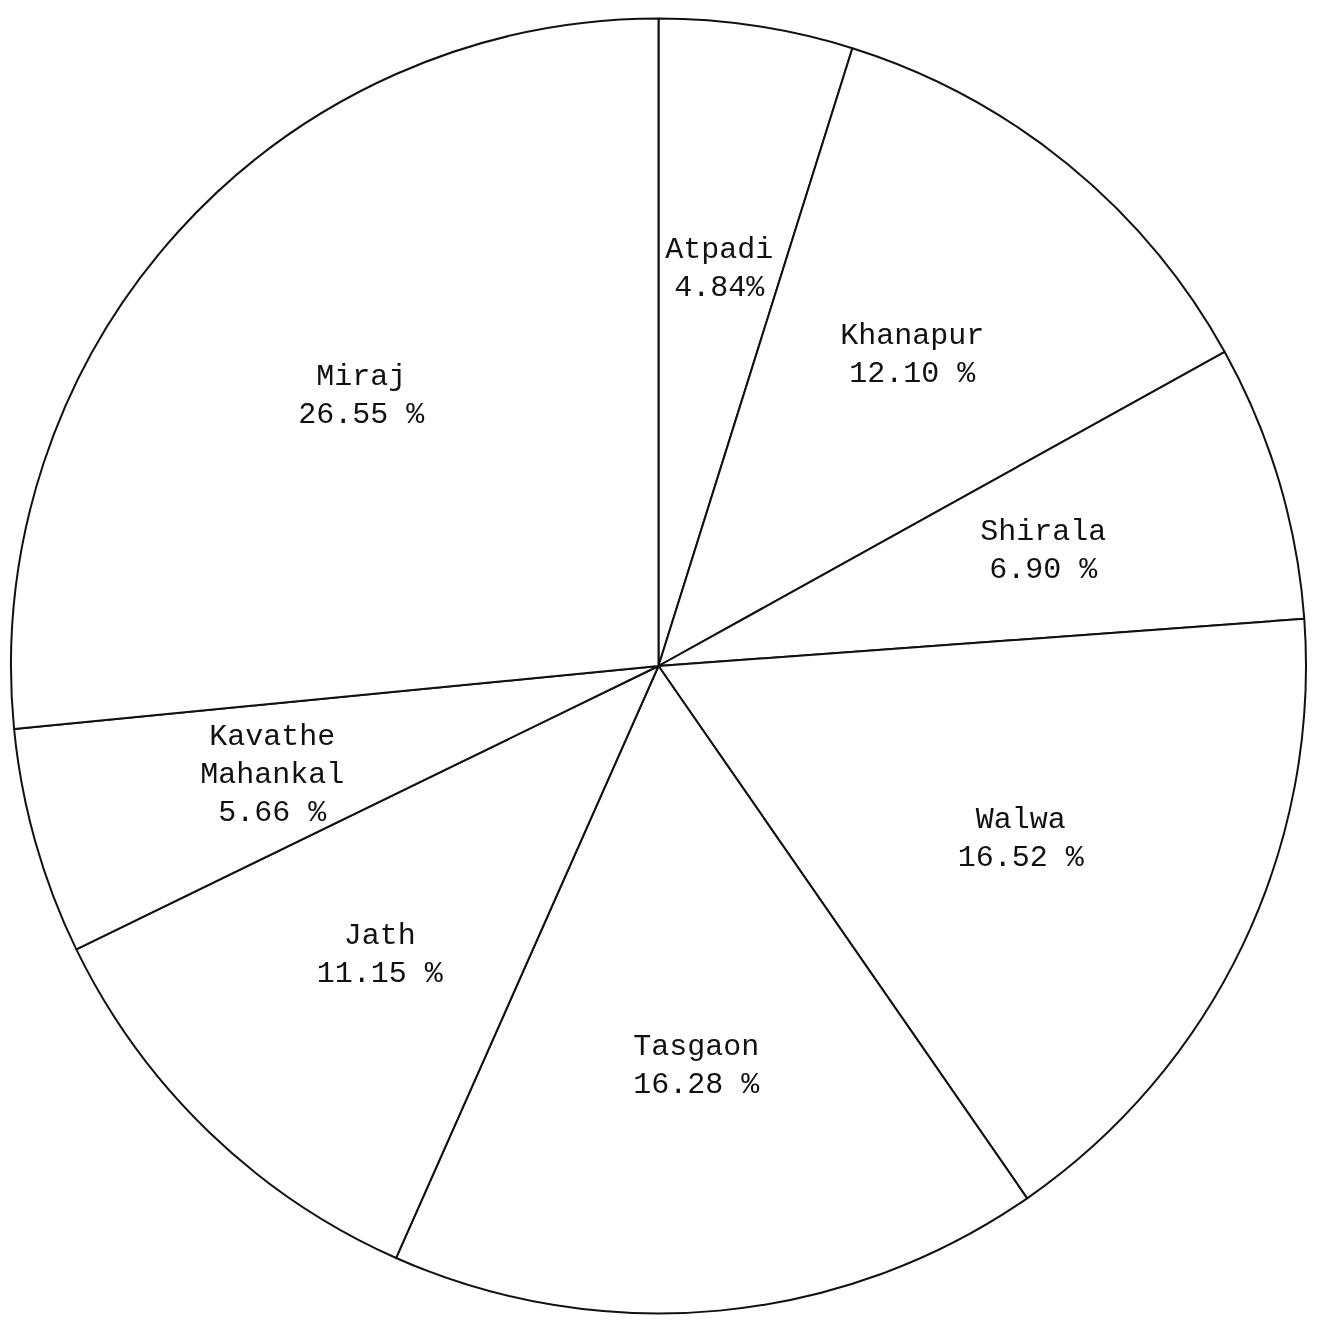 The width and height of the screenshot is (1317, 1332). I want to click on slice-label: Kavathe Mahankal, so click(272, 756).